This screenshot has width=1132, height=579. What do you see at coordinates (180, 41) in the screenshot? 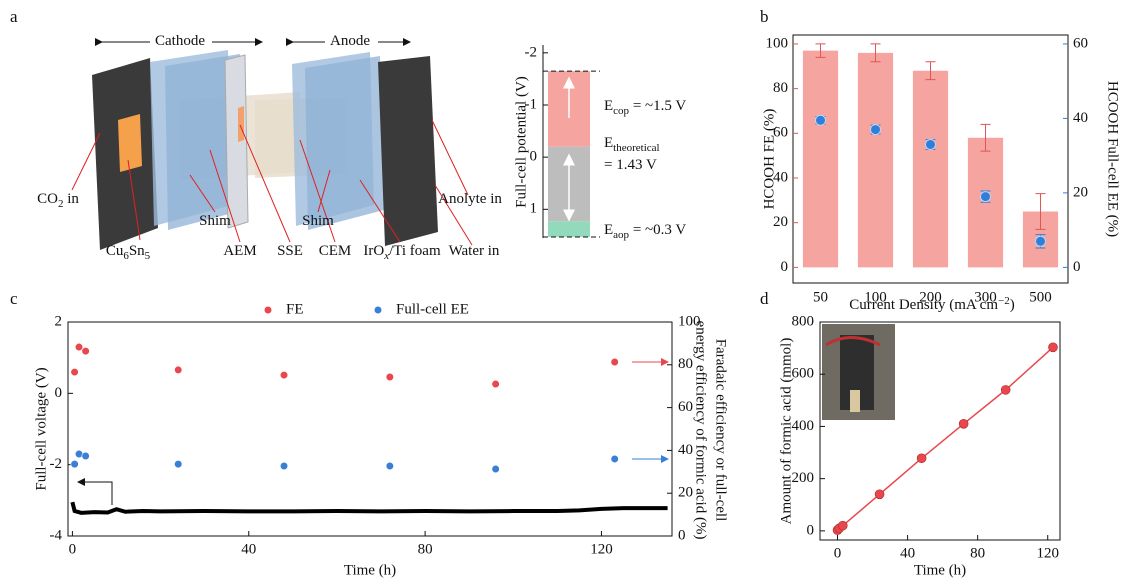
I see `label-part: Cathode` at bounding box center [180, 41].